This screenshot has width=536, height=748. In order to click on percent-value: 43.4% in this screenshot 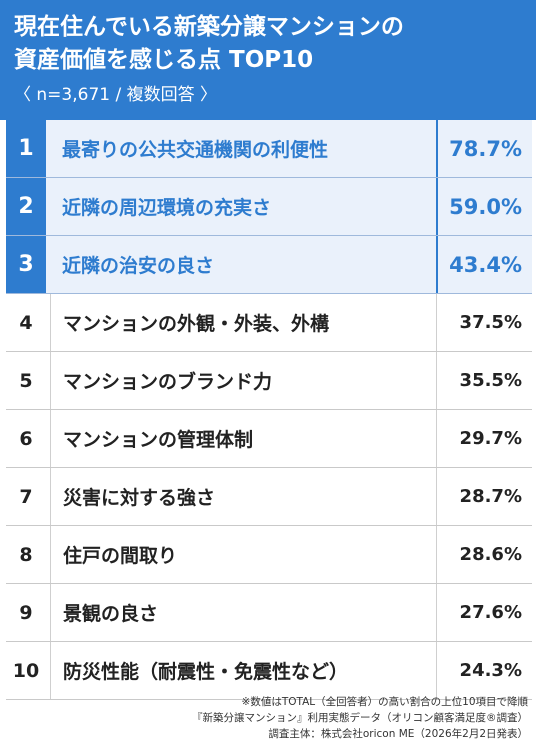, I will do `click(484, 264)`.